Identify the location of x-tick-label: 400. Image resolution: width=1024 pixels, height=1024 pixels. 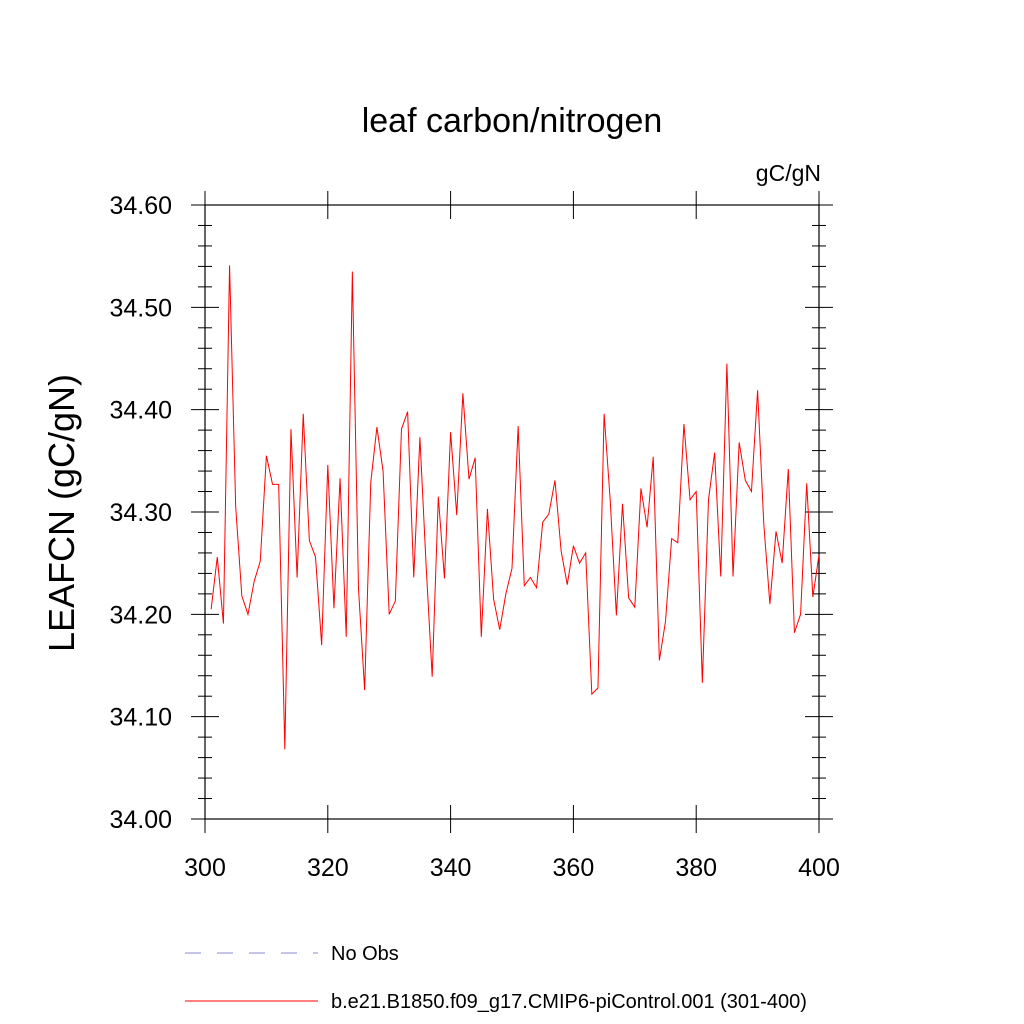
(819, 868).